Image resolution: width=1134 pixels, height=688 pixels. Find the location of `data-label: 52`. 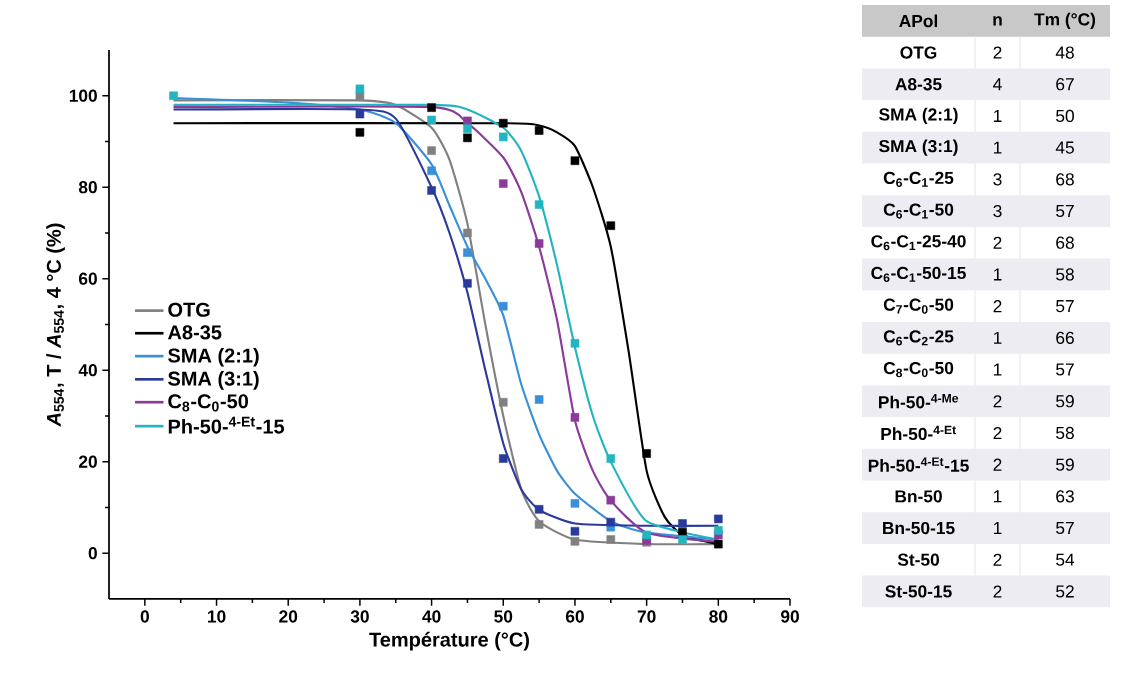

data-label: 52 is located at coordinates (1065, 591).